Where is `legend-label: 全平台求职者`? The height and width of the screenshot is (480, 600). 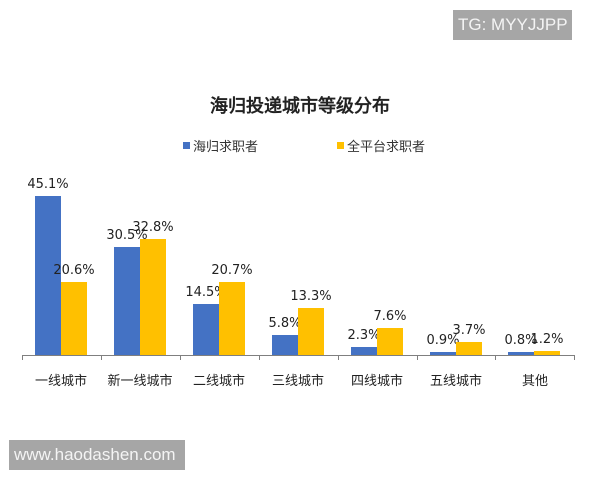 legend-label: 全平台求职者 is located at coordinates (386, 147).